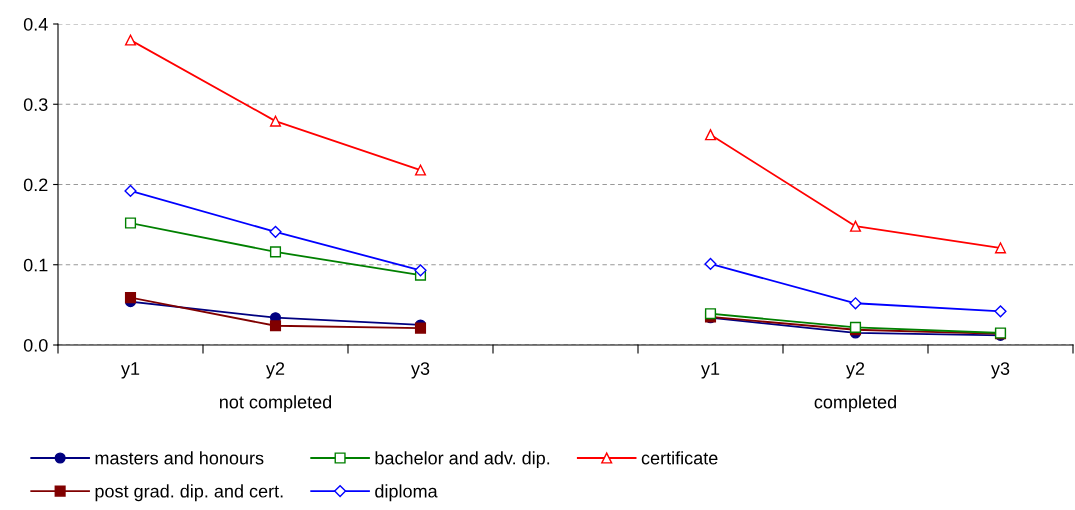  Describe the element at coordinates (35, 185) in the screenshot. I see `y-tick-label: 0.2` at that location.